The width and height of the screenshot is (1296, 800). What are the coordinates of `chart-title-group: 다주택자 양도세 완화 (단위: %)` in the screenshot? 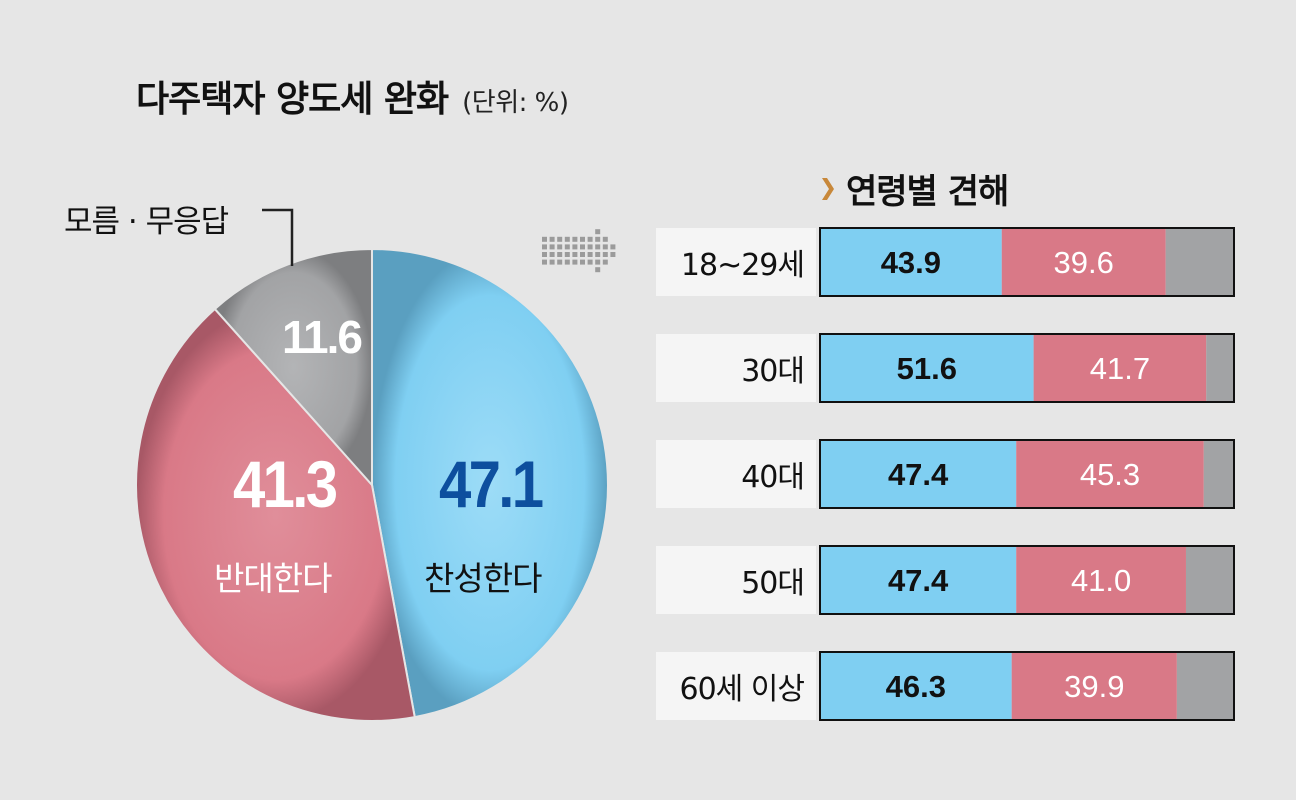 It's located at (352, 96).